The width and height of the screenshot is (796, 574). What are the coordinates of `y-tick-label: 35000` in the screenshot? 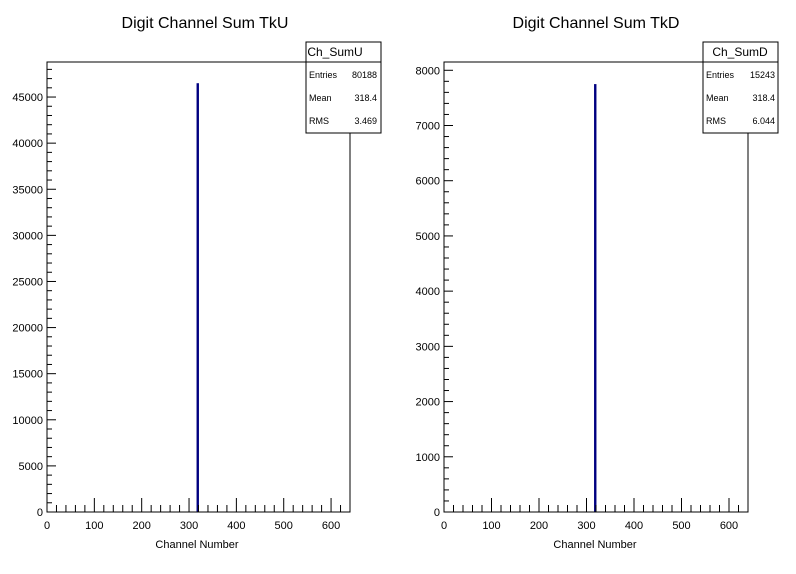 It's located at (27, 190).